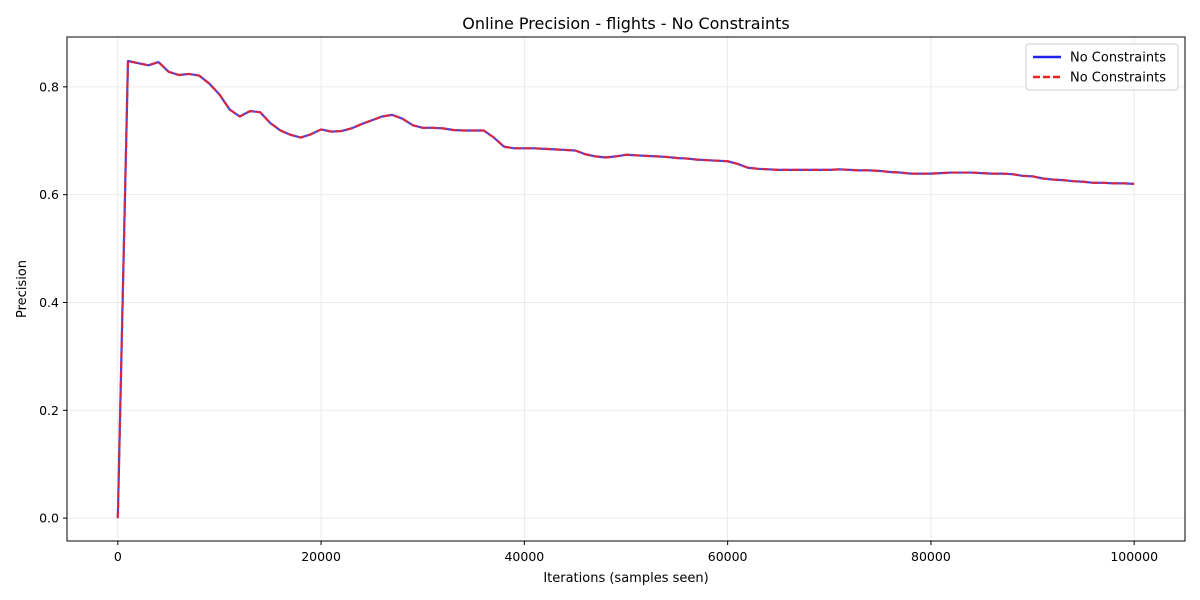 This screenshot has width=1200, height=600. I want to click on x-tick-label: 0, so click(118, 556).